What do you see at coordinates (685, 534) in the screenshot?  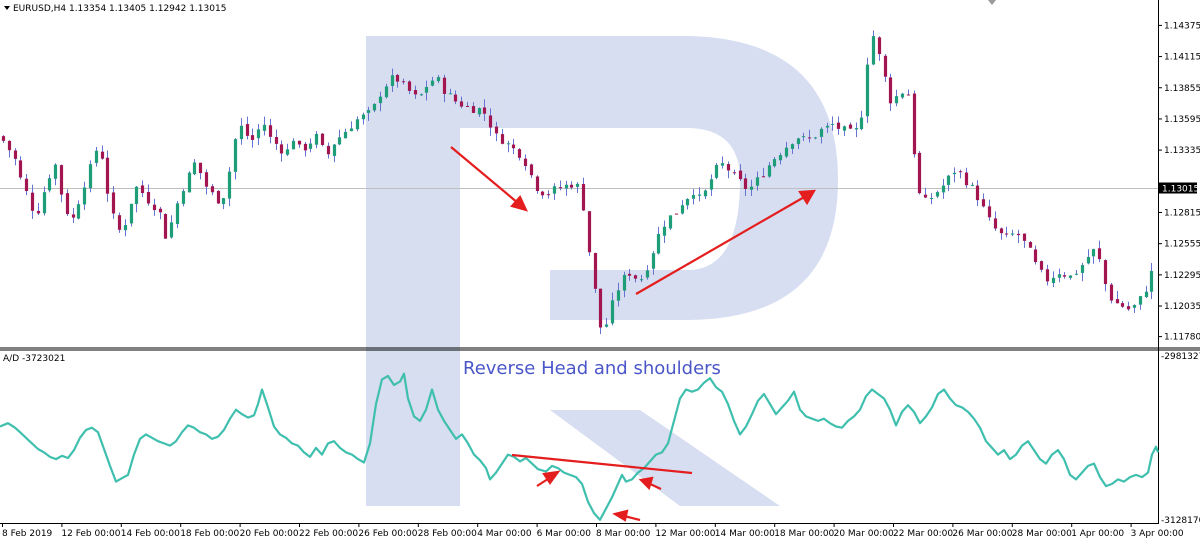 I see `time-tick-label: 12 Mar 00:00` at bounding box center [685, 534].